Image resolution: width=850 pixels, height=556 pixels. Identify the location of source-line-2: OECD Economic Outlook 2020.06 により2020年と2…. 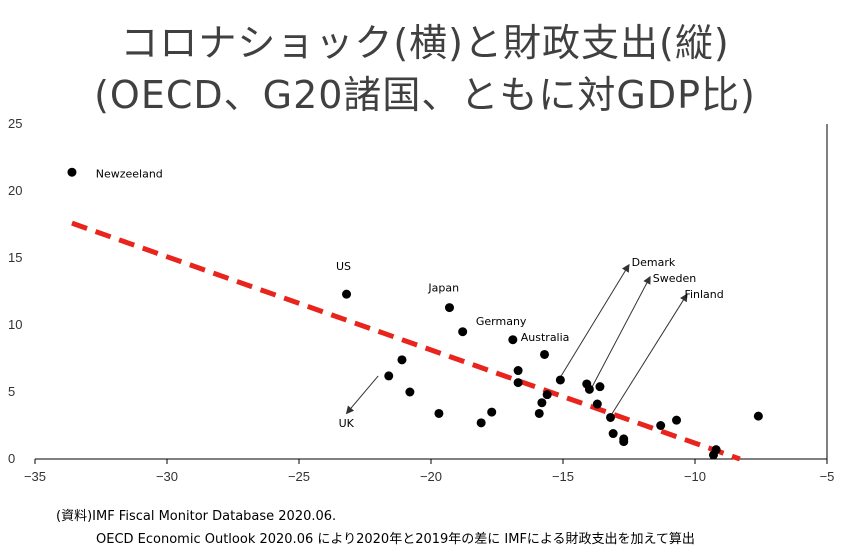
(395, 539).